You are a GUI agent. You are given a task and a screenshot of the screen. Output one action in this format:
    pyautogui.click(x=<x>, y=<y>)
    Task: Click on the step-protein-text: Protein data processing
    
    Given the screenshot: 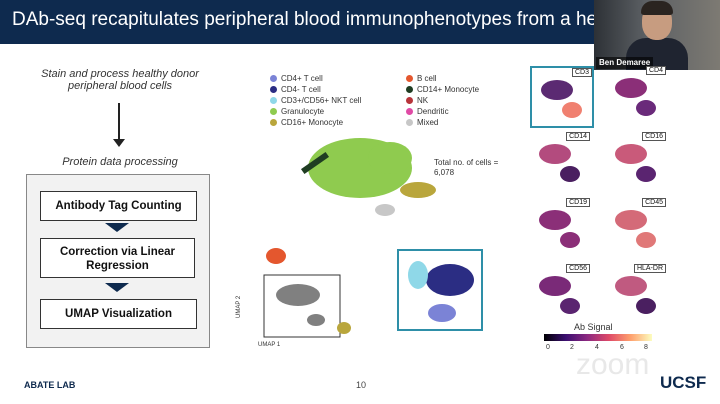 What is the action you would take?
    pyautogui.click(x=120, y=162)
    